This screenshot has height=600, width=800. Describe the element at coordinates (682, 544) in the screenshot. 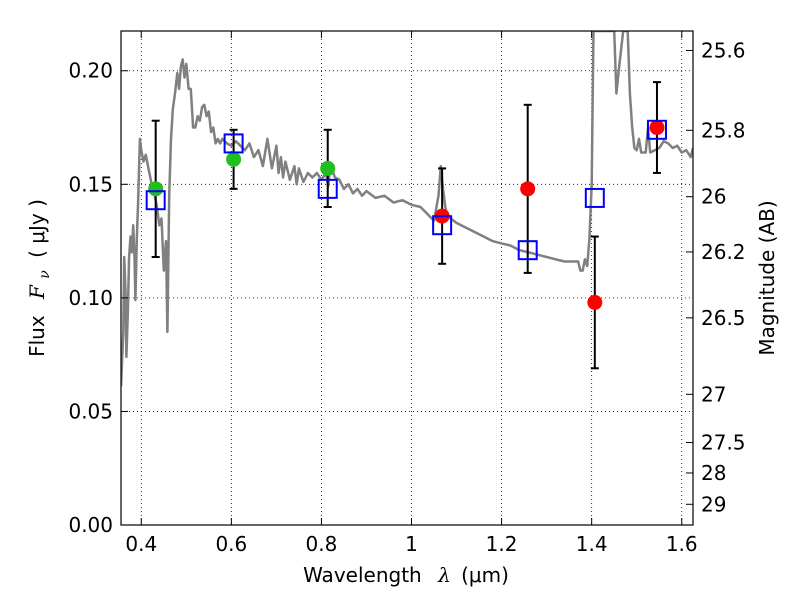

I see `x-tick-label: 1.6` at that location.